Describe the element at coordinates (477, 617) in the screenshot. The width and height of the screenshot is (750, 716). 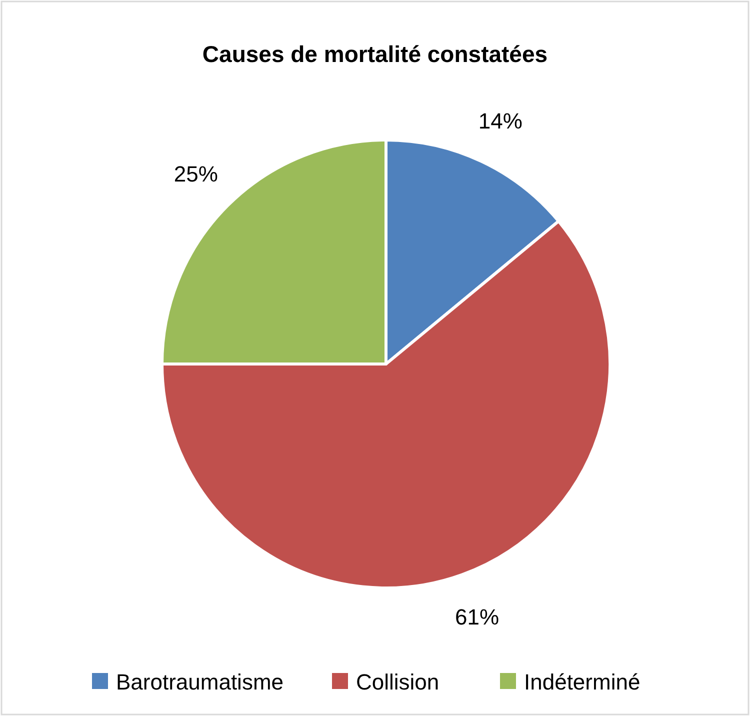
I see `data-label: 61%` at that location.